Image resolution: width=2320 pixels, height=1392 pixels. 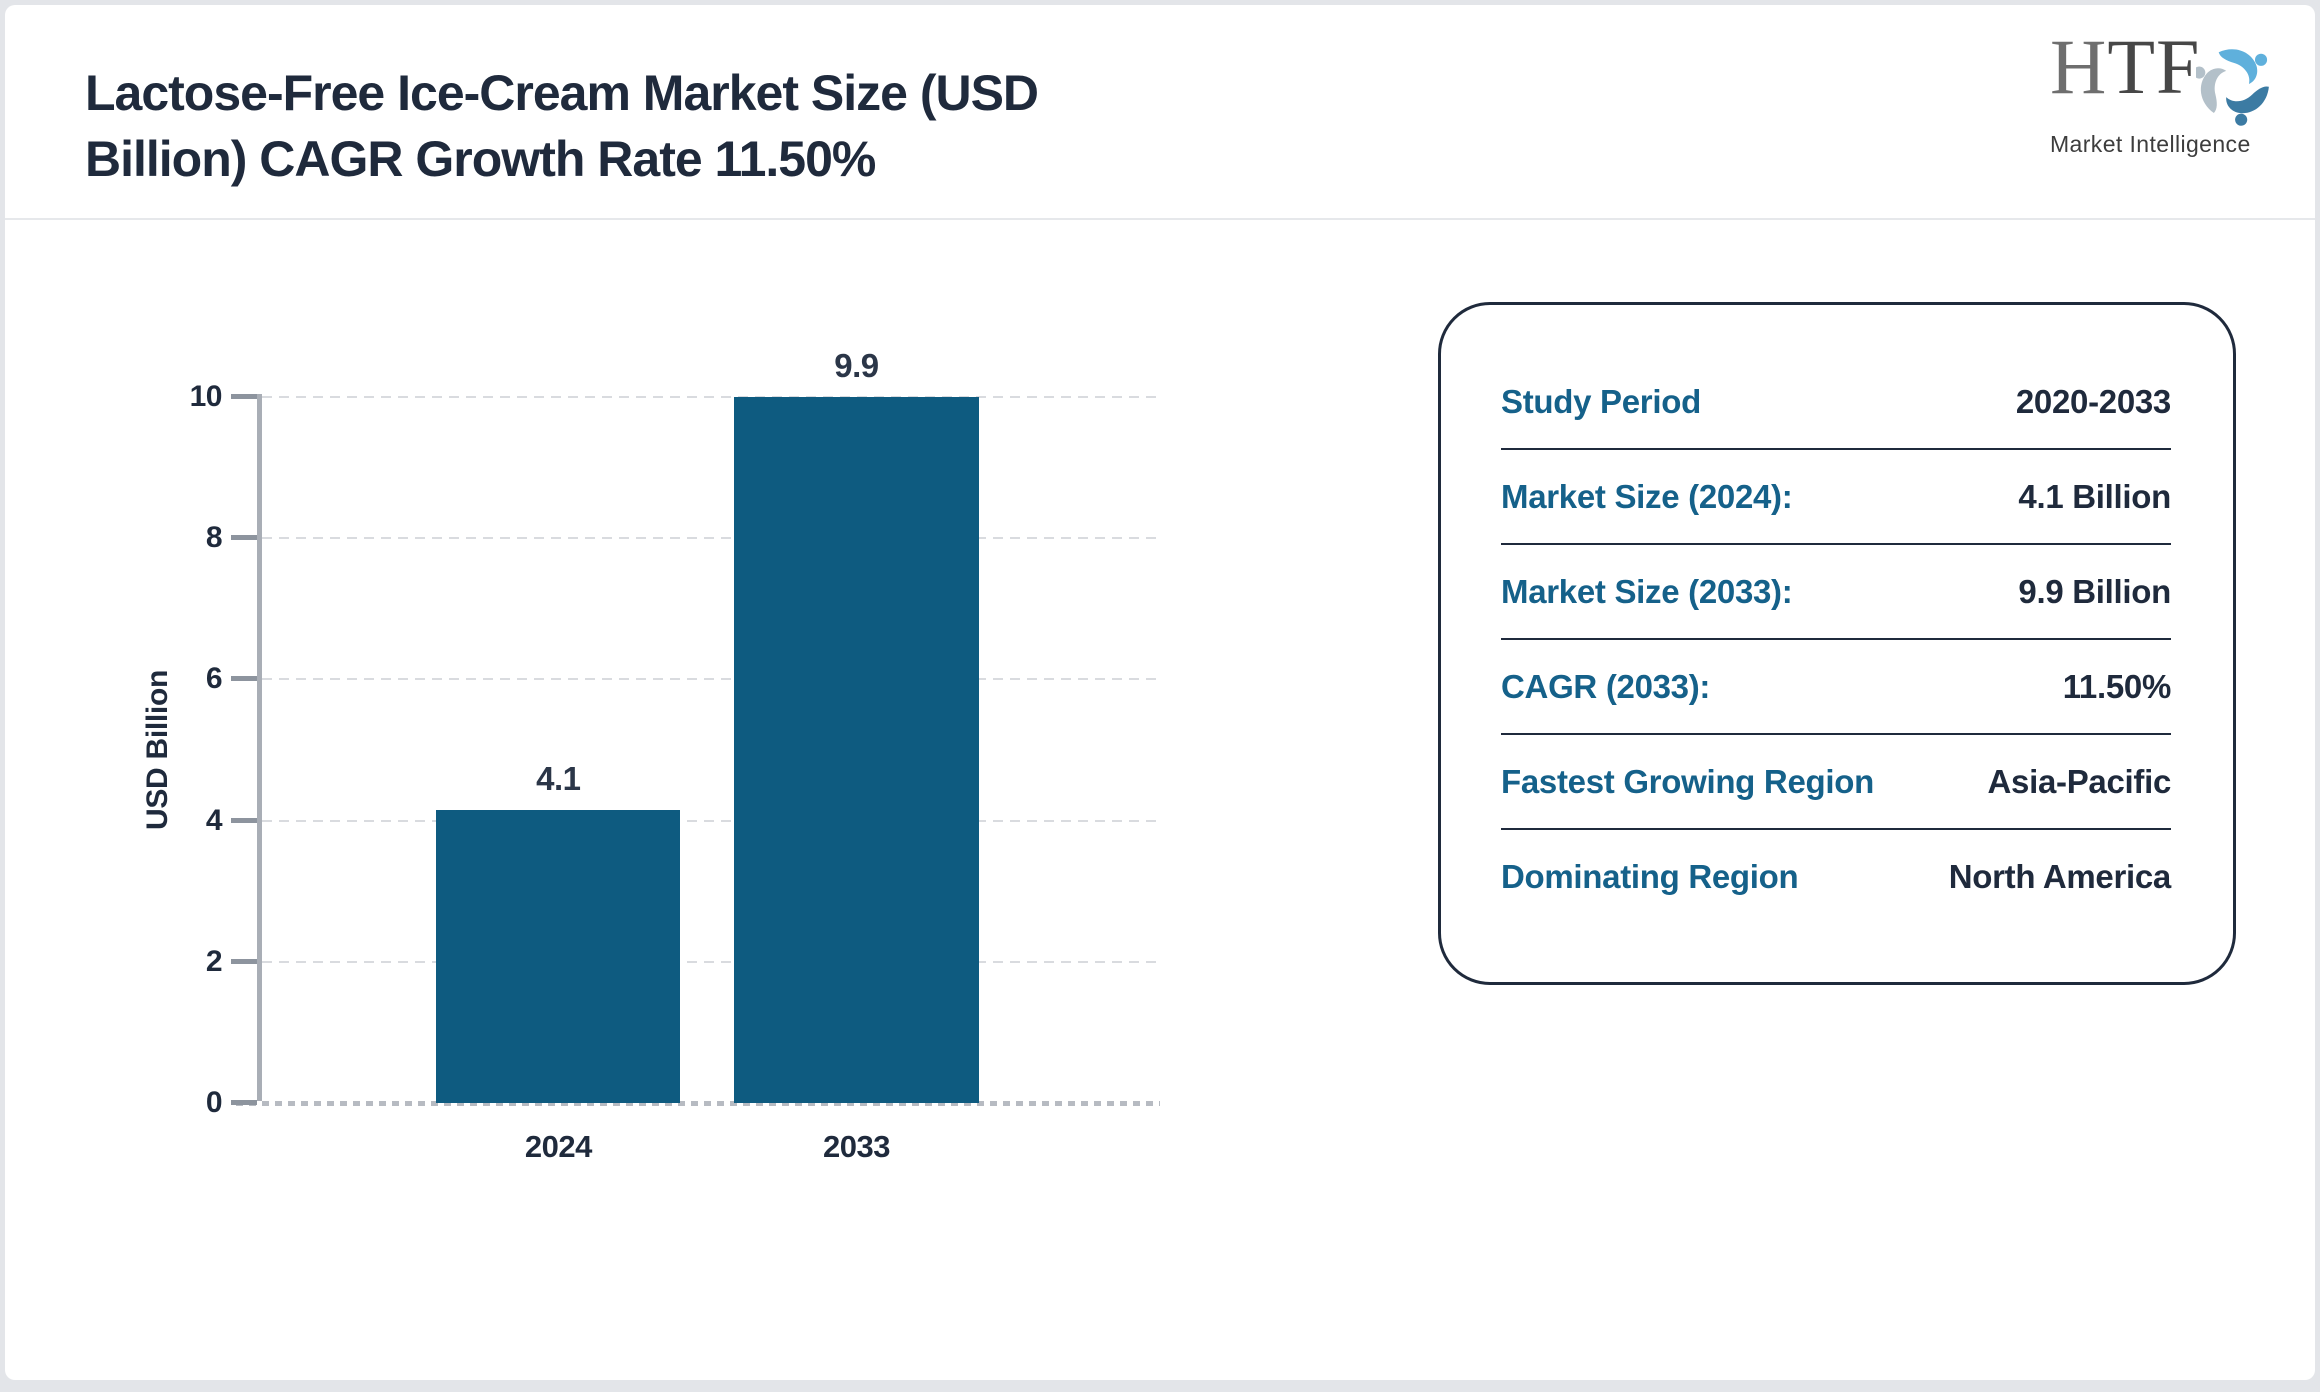 What do you see at coordinates (2093, 401) in the screenshot?
I see `info-row-value: 2020-2033` at bounding box center [2093, 401].